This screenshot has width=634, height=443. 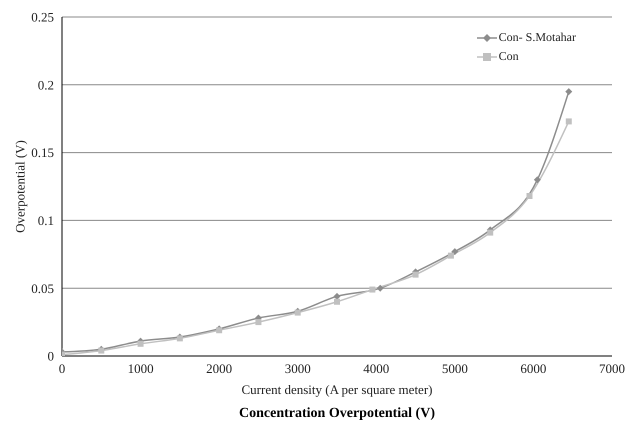 What do you see at coordinates (537, 37) in the screenshot?
I see `legend-label: Con- S.Motahar` at bounding box center [537, 37].